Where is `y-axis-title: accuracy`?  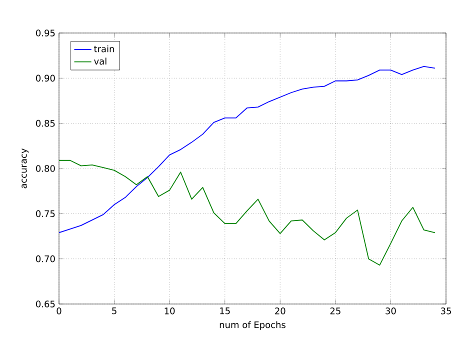
y-axis-title: accuracy is located at coordinates (25, 168).